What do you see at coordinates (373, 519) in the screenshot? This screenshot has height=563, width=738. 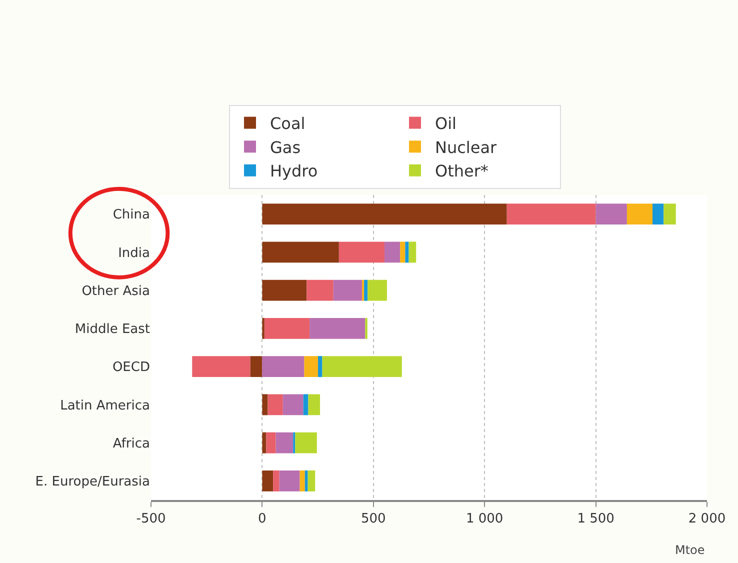 I see `x-tick-label: 500` at bounding box center [373, 519].